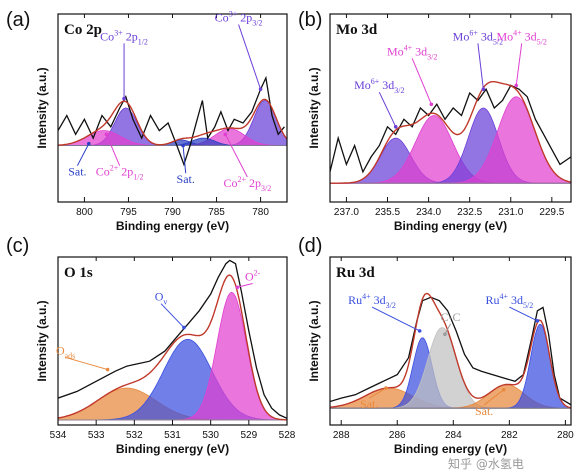  I want to click on plot-frame, so click(450, 341).